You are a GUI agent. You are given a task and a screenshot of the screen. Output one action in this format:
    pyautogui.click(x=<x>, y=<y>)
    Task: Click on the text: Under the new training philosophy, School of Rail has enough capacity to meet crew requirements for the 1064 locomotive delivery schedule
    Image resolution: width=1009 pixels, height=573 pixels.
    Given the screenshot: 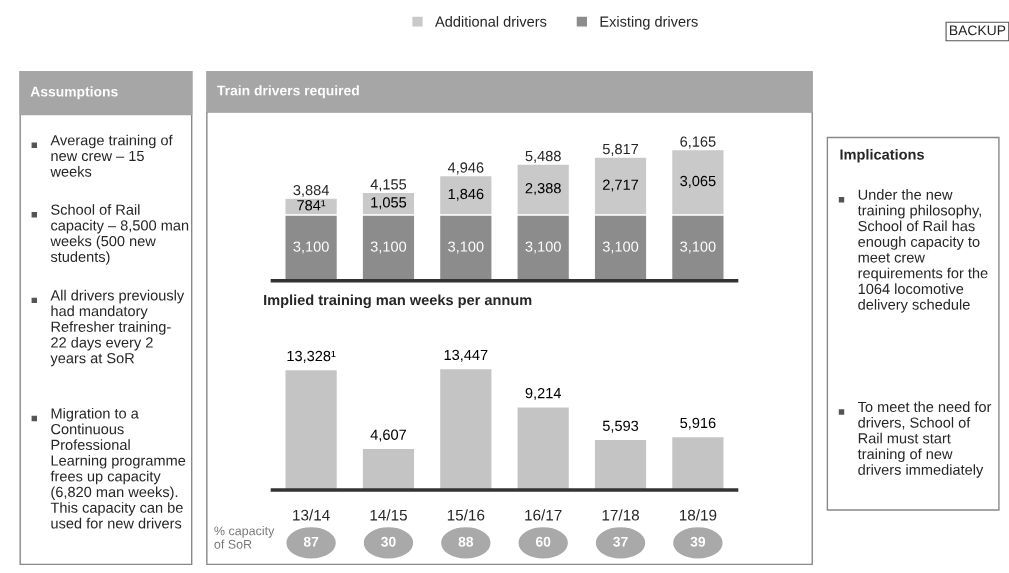 What is the action you would take?
    pyautogui.click(x=922, y=251)
    